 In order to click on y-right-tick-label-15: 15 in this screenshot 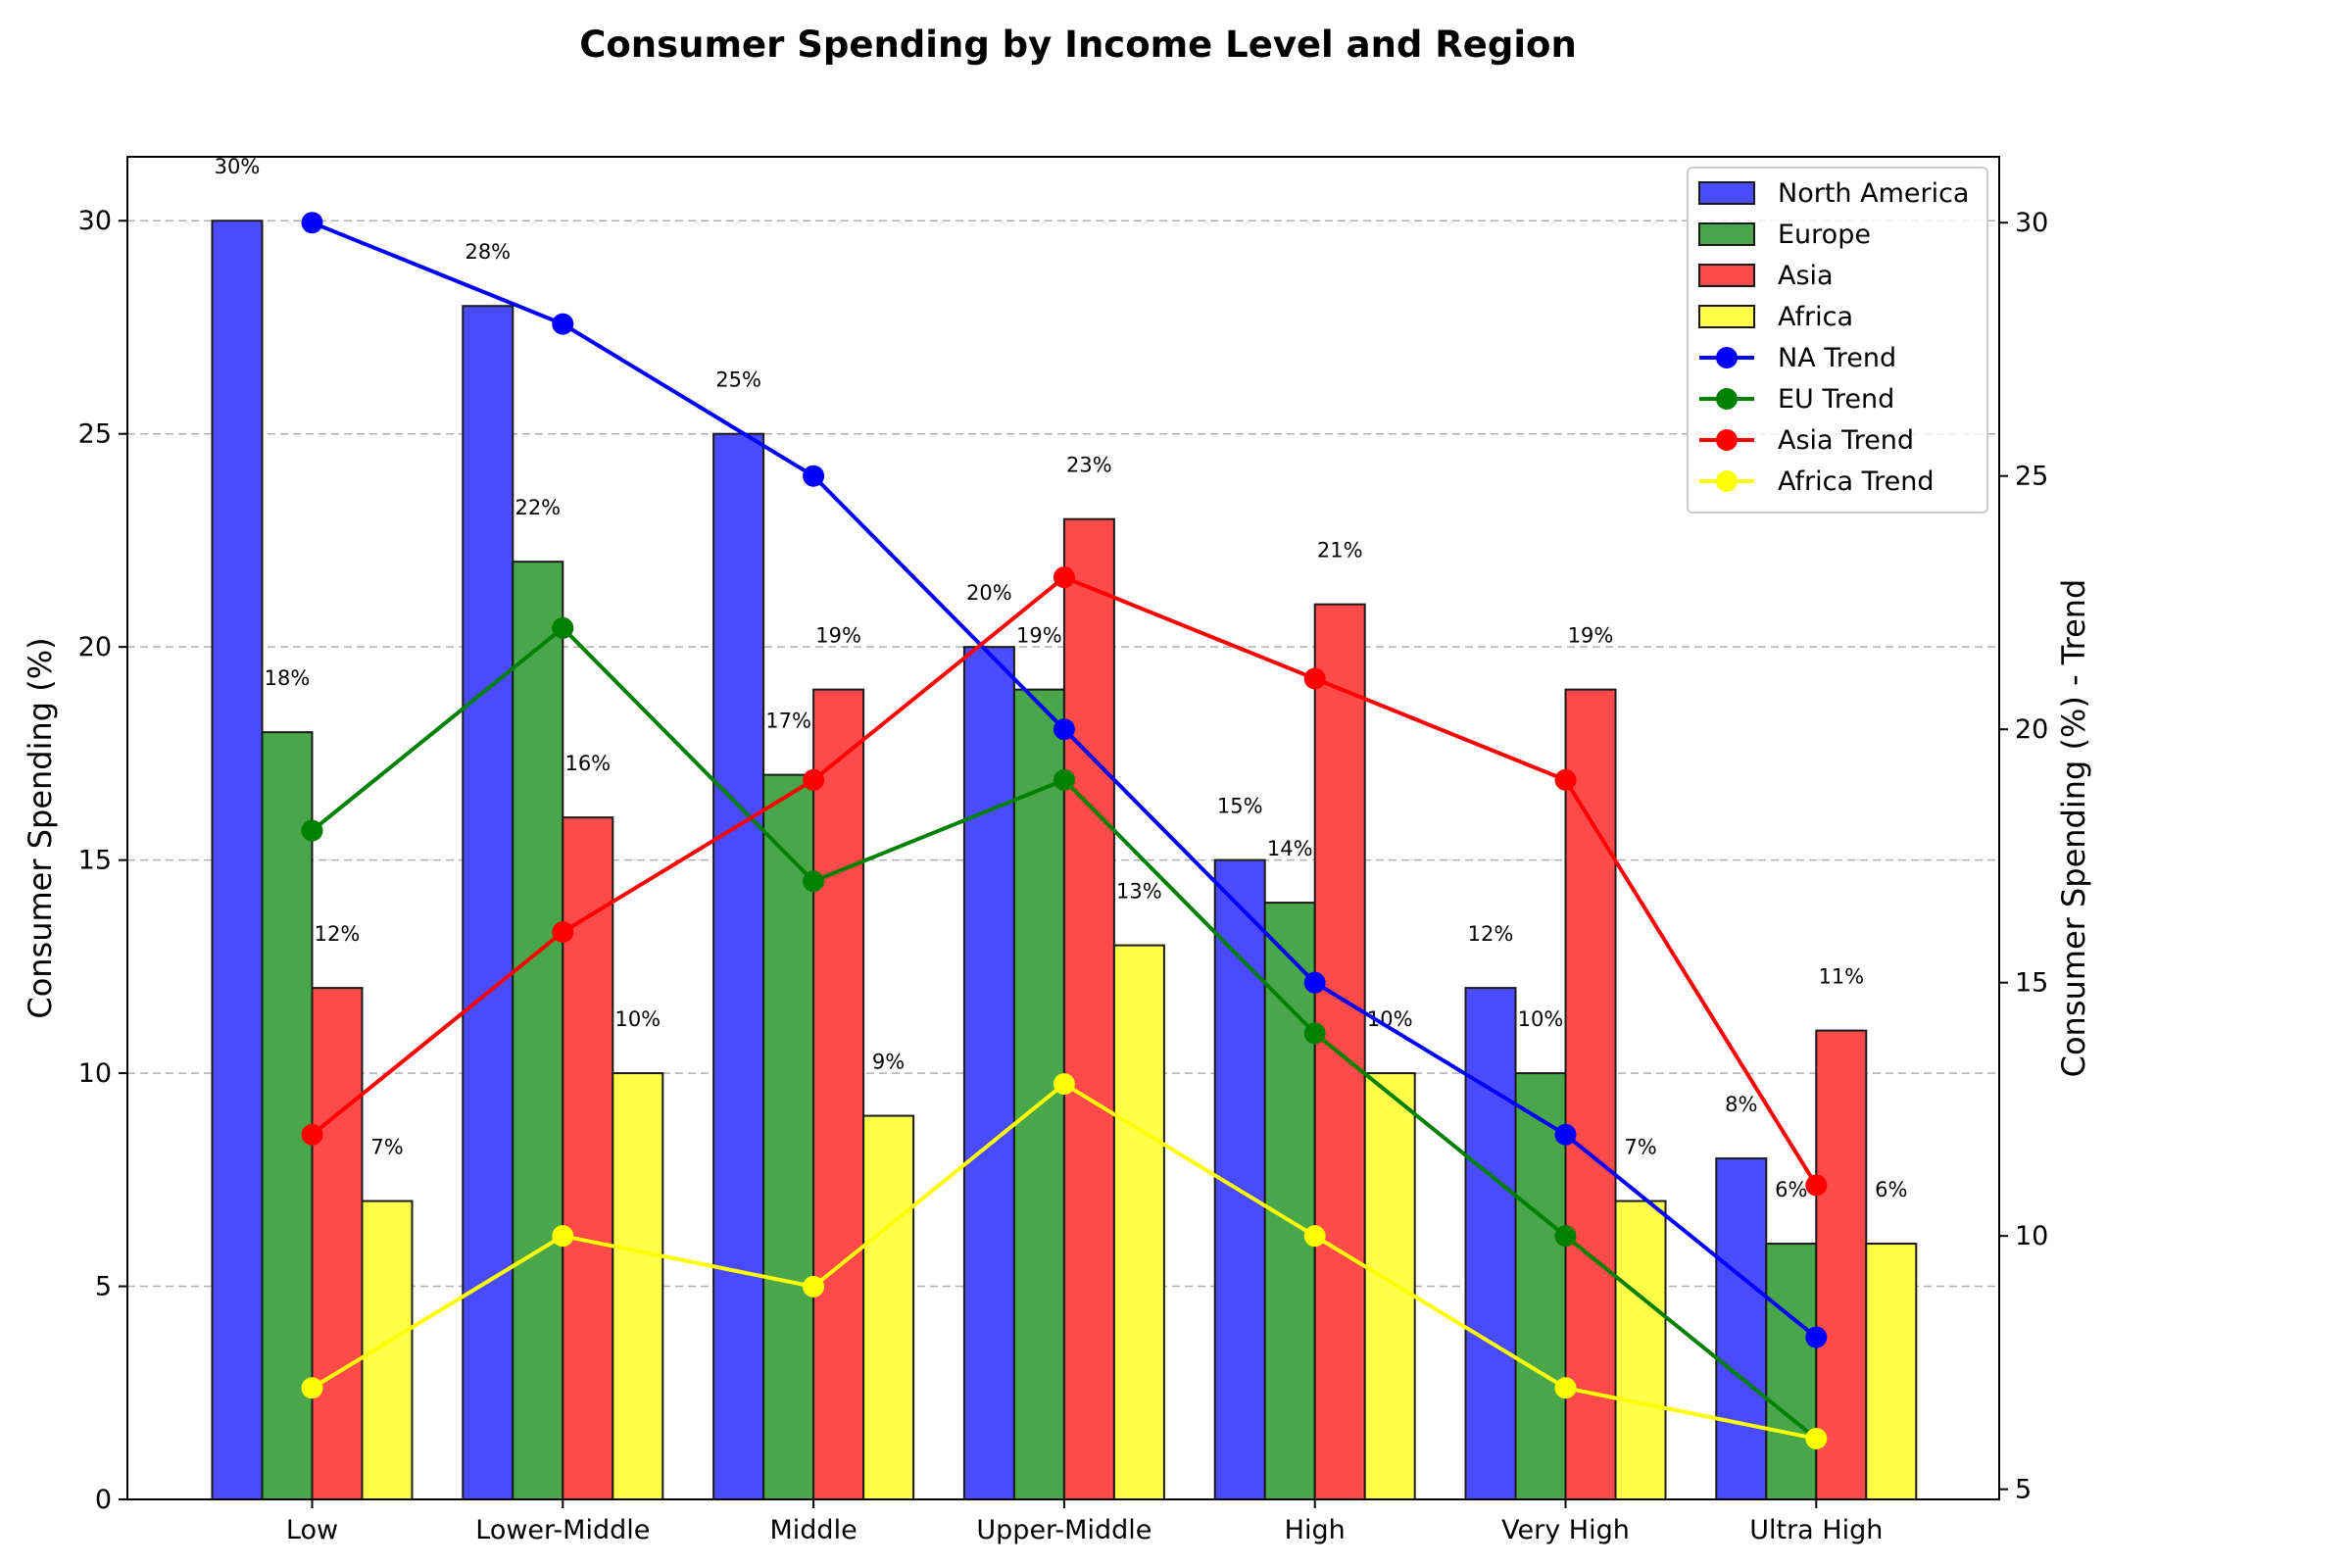, I will do `click(2031, 983)`.